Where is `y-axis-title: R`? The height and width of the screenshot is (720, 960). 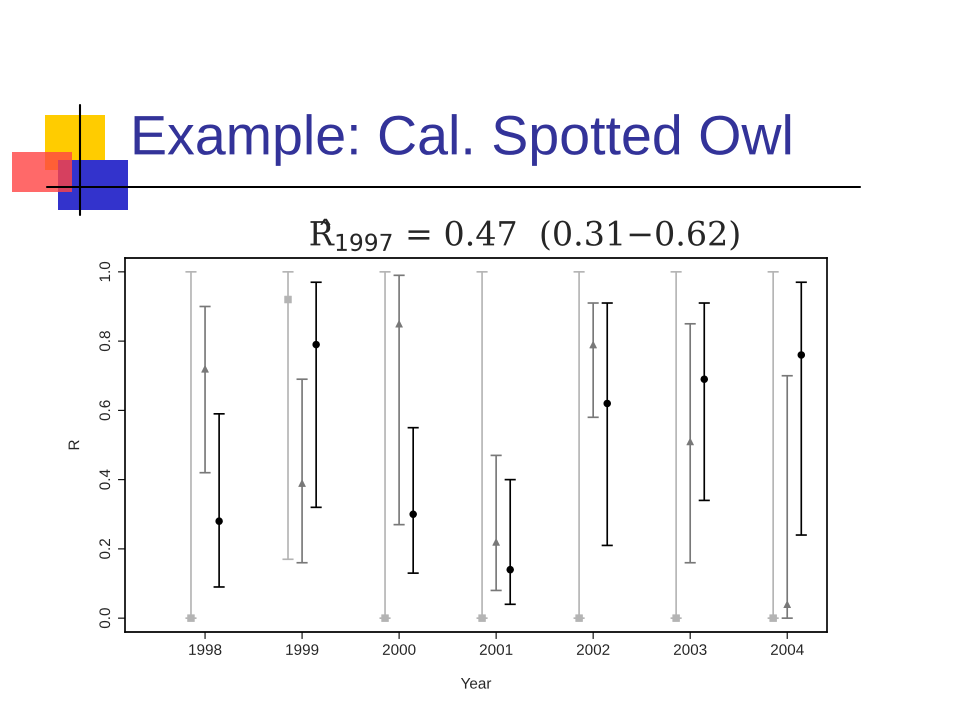
y-axis-title: R is located at coordinates (74, 445).